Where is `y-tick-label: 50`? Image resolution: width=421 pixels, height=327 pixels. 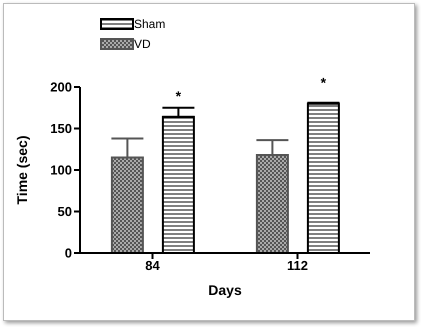
y-tick-label: 50 is located at coordinates (65, 212).